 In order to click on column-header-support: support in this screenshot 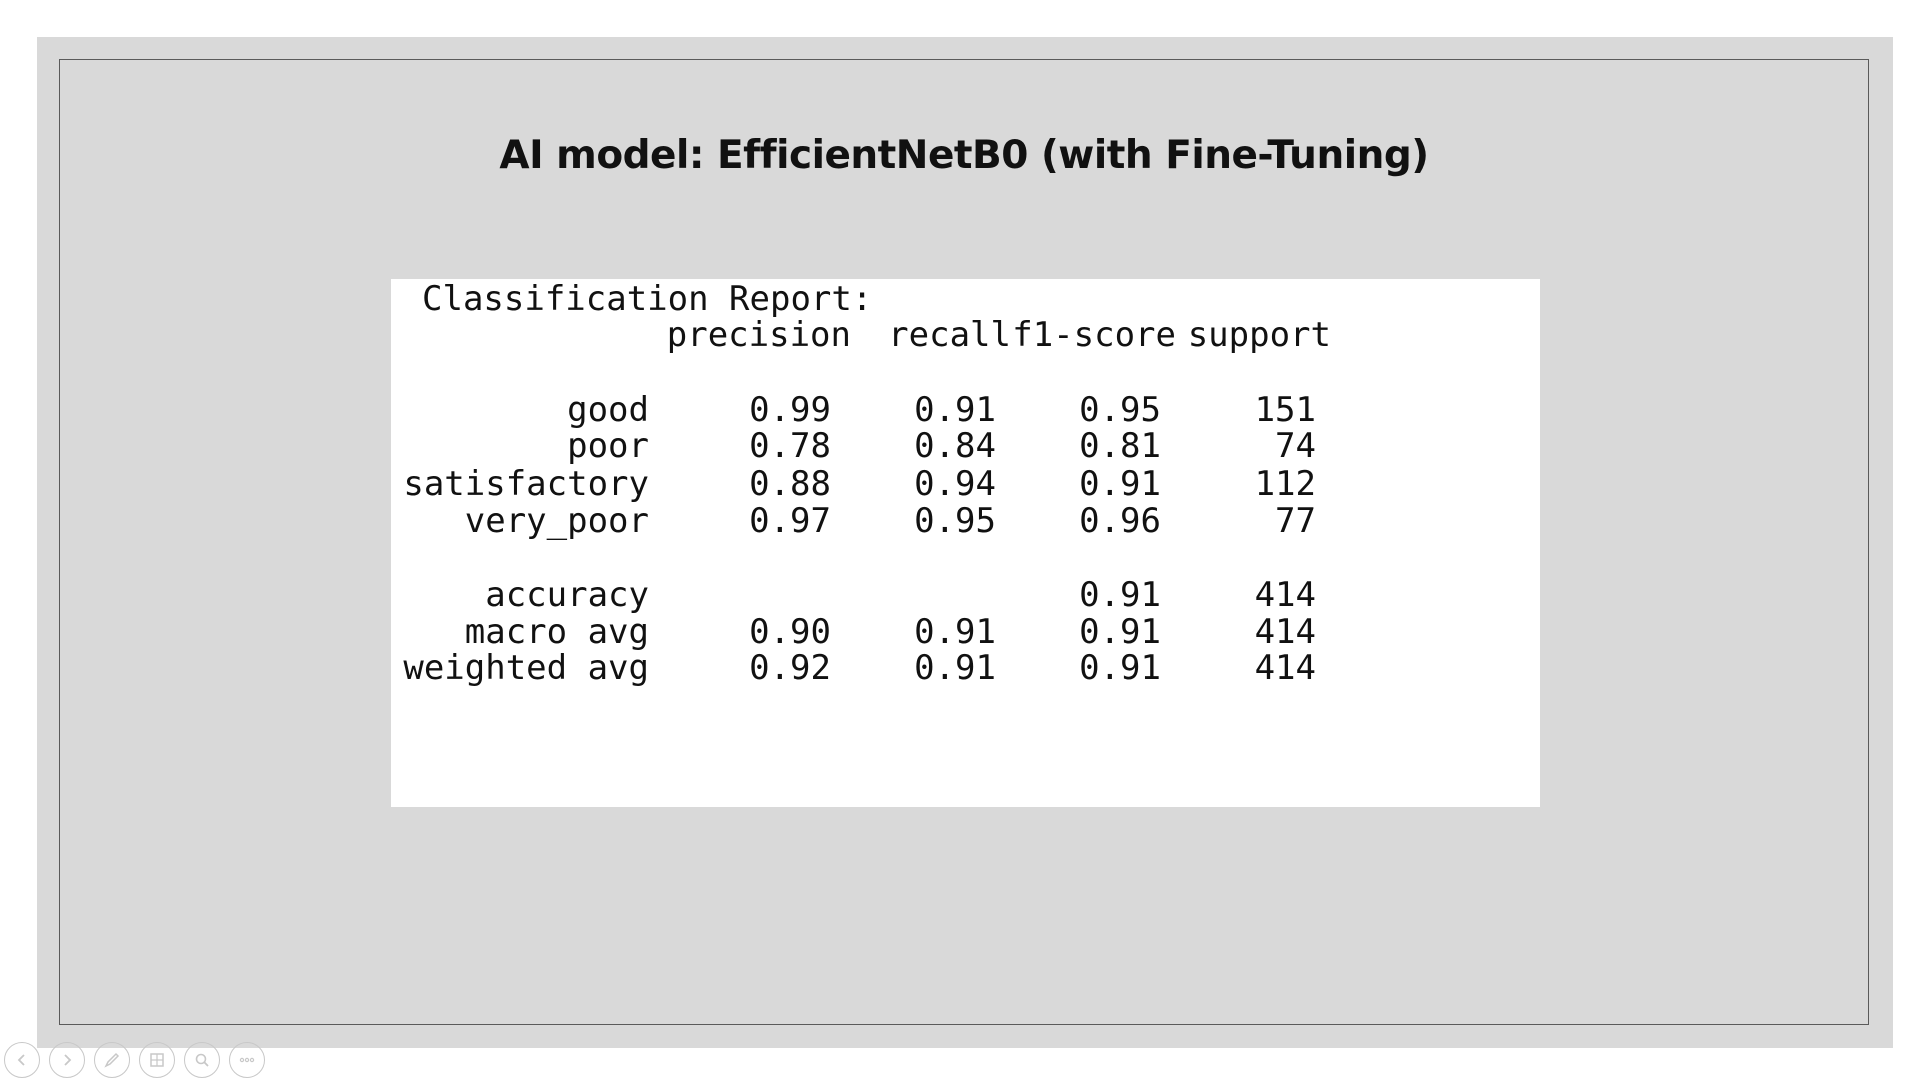, I will do `click(1259, 335)`.